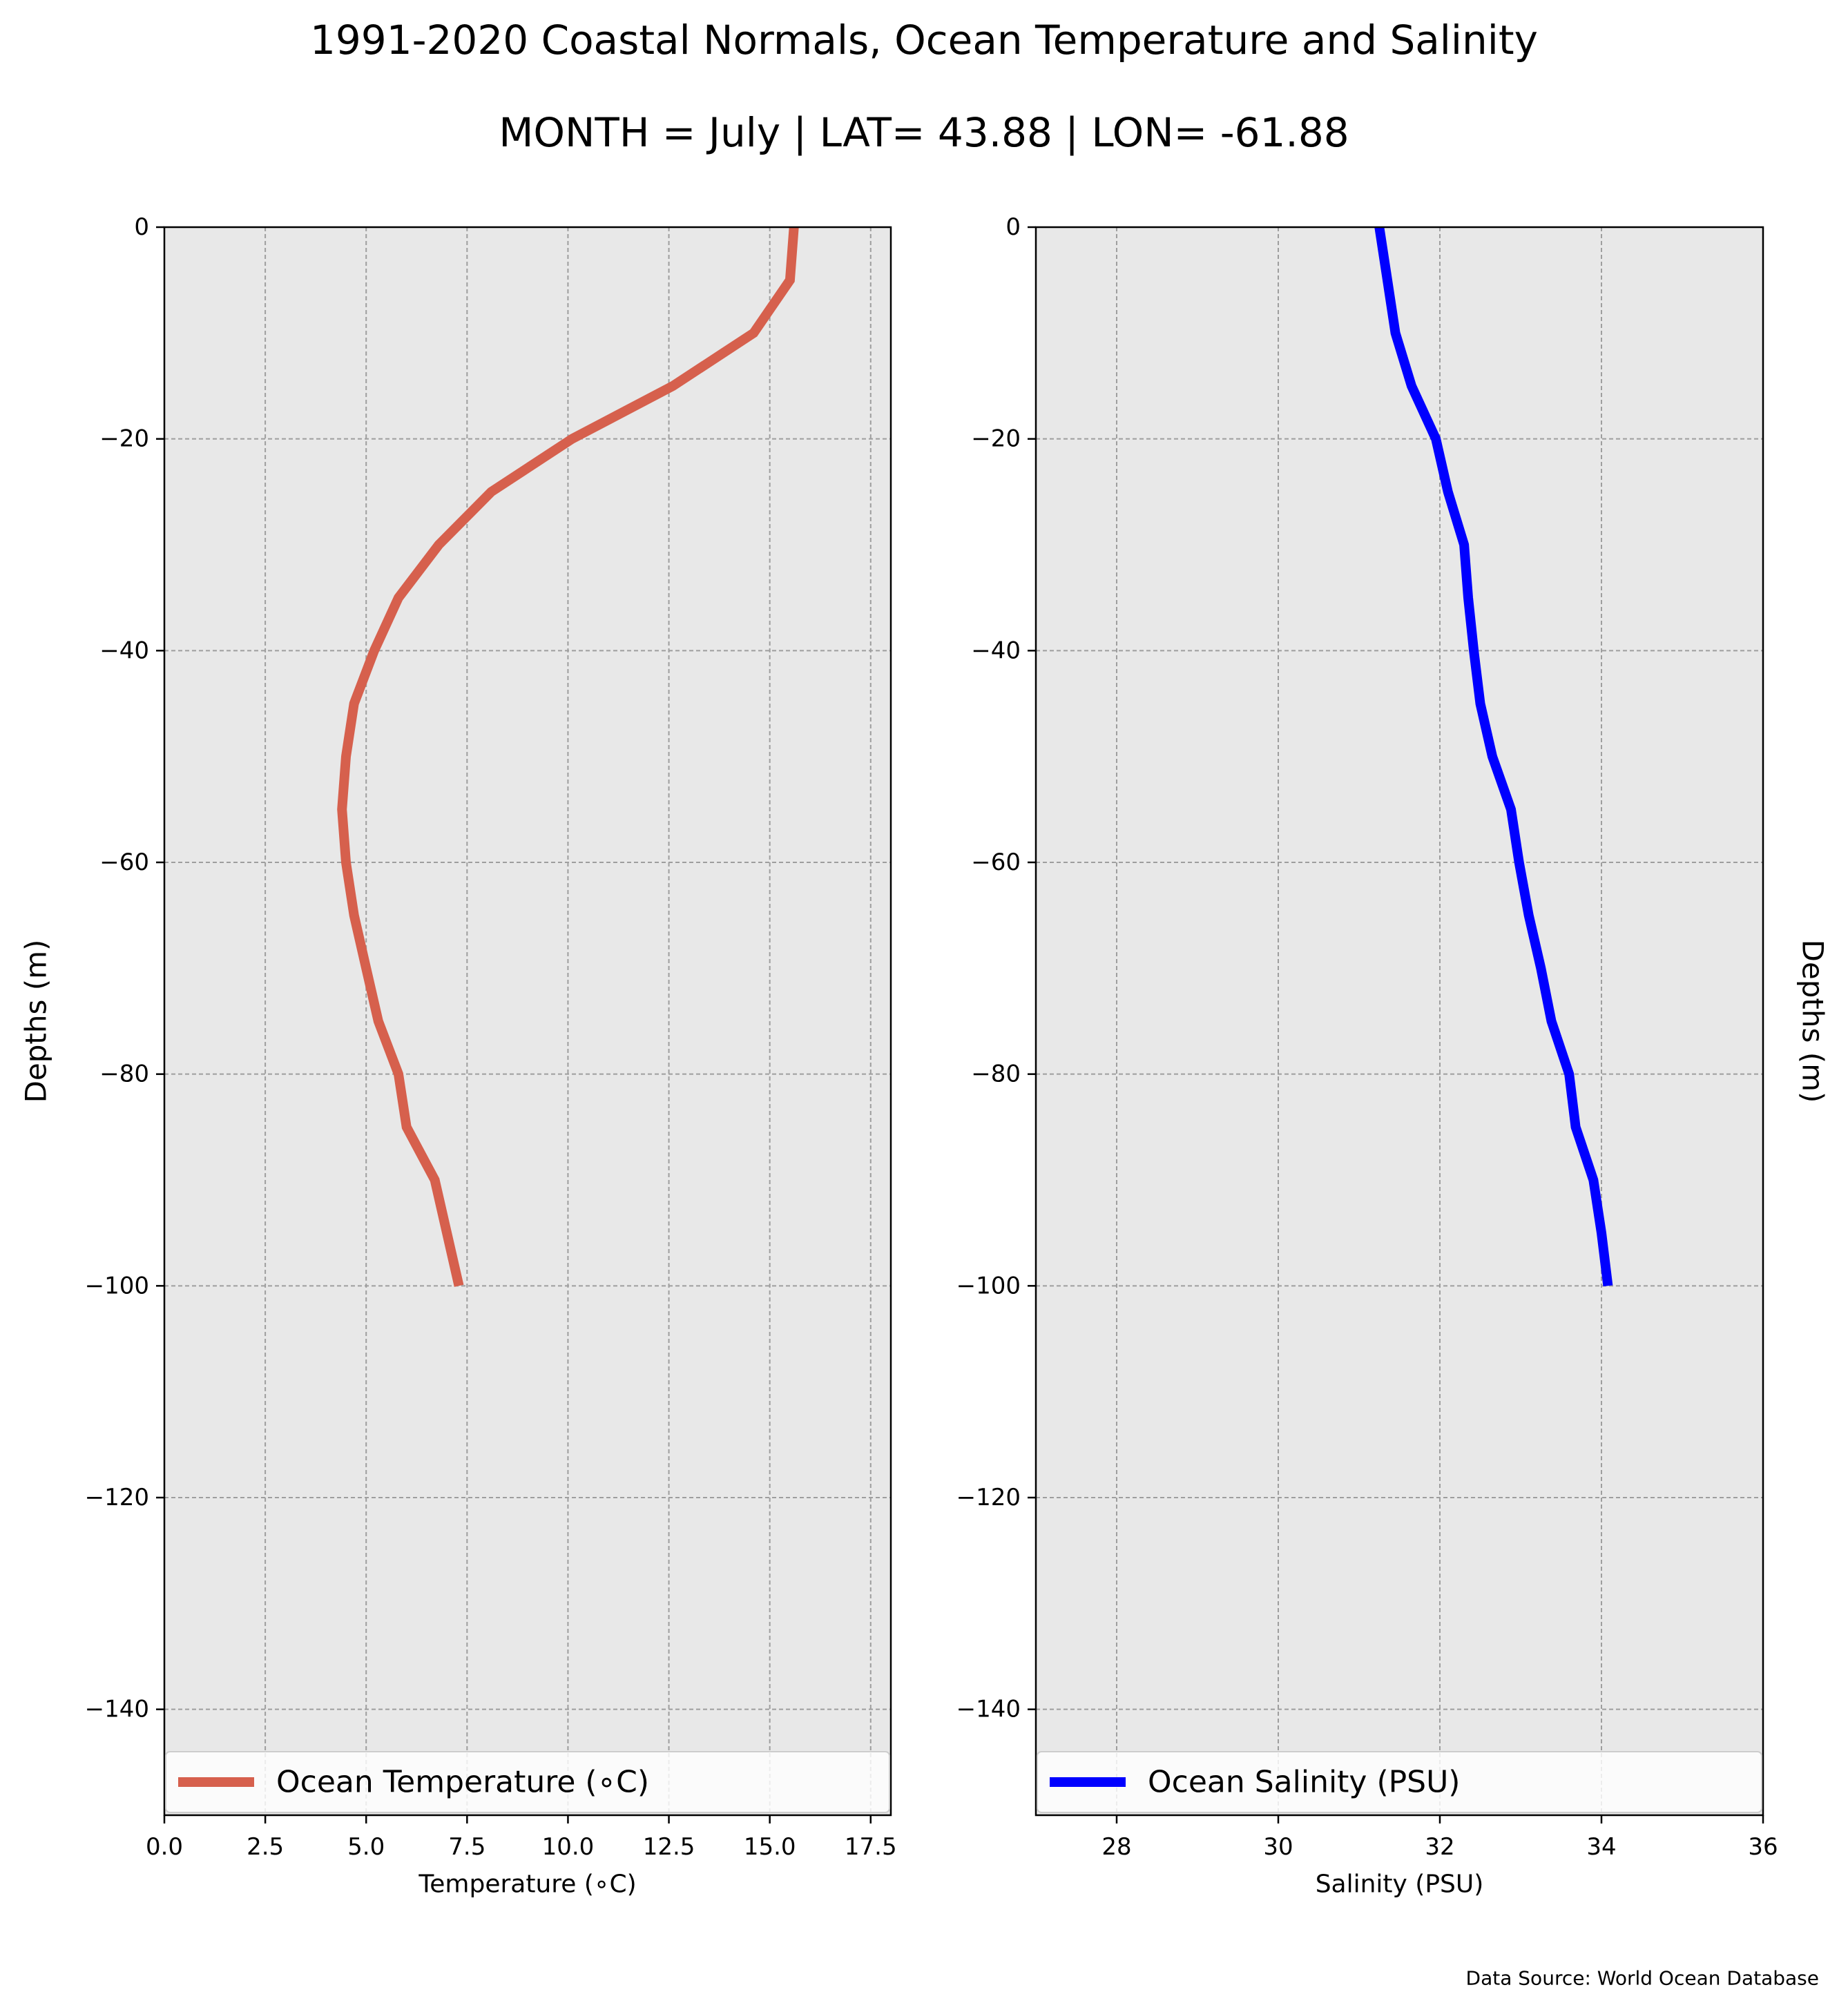  I want to click on temperature-legend-box, so click(527, 1782).